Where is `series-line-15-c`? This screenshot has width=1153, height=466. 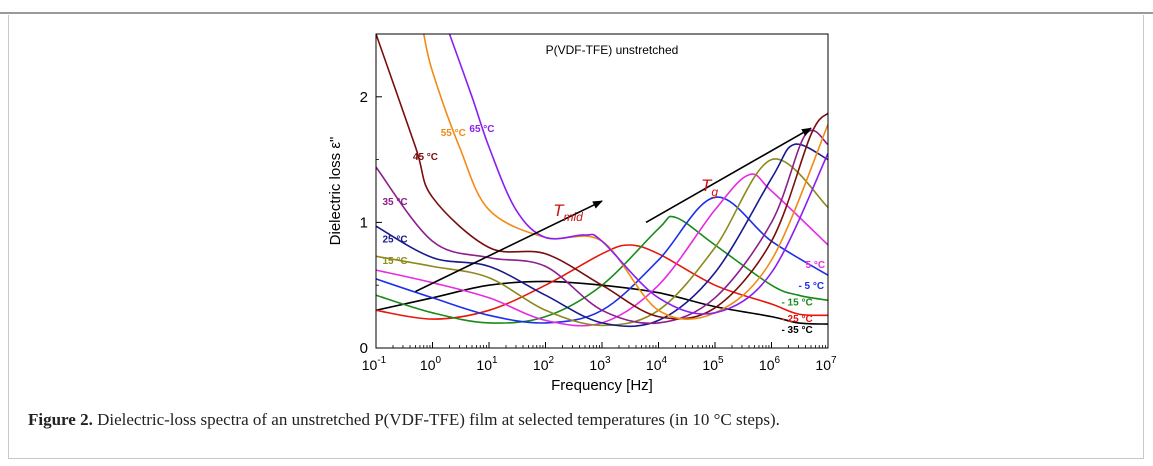
series-line-15-c is located at coordinates (602, 269).